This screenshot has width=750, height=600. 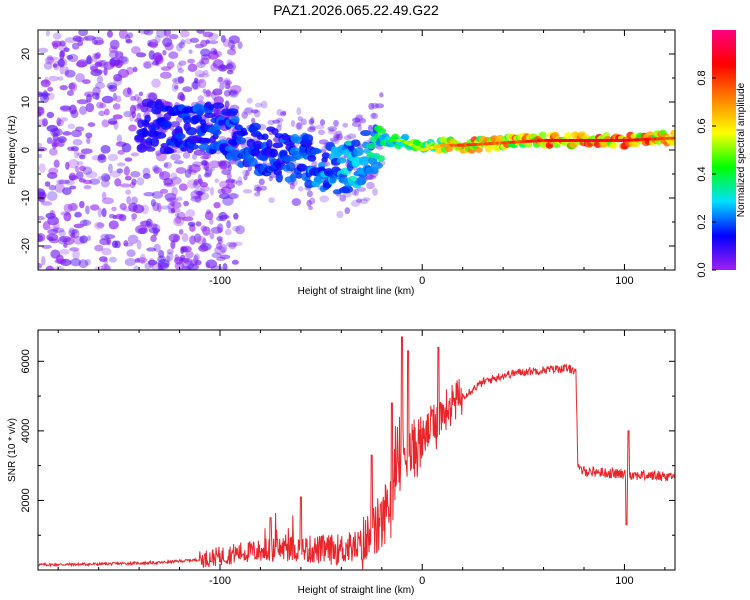 What do you see at coordinates (624, 581) in the screenshot?
I see `x-tick-label: 100` at bounding box center [624, 581].